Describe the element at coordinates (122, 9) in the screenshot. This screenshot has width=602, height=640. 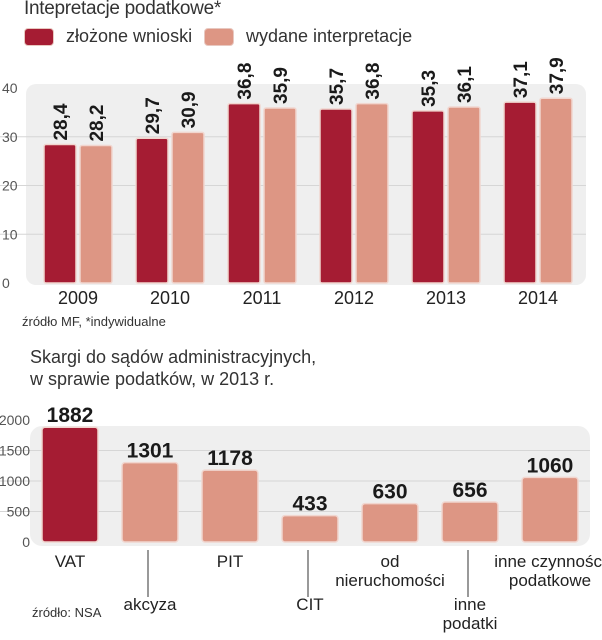
I see `chart1-title: Intepretacje podatkowe*` at that location.